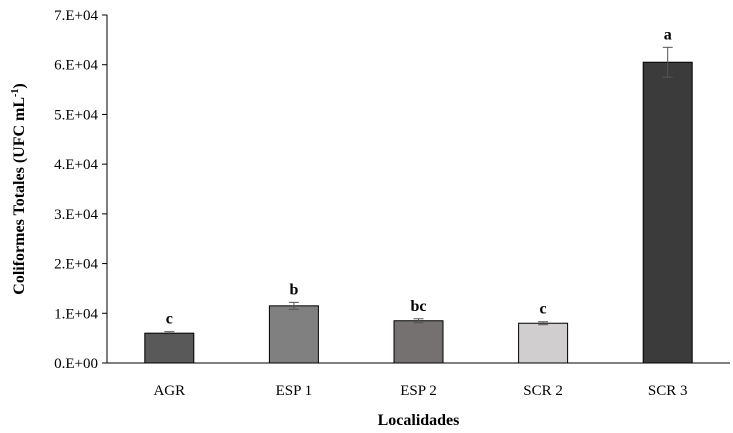 This screenshot has width=733, height=433. Describe the element at coordinates (76, 165) in the screenshot. I see `y-tick-label: 4.E+04` at that location.